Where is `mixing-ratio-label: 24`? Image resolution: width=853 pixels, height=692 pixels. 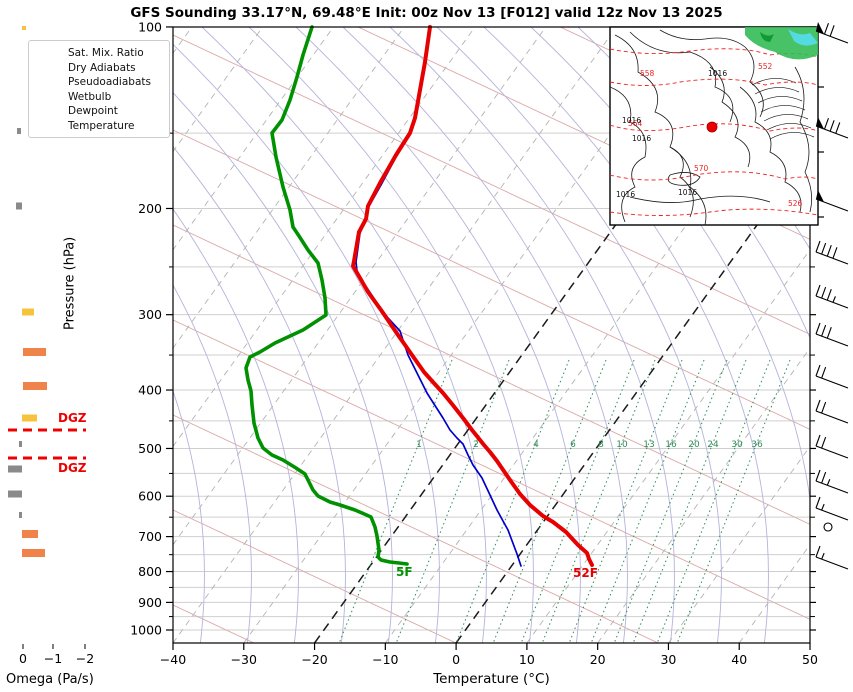
mixing-ratio-label: 24 is located at coordinates (713, 445).